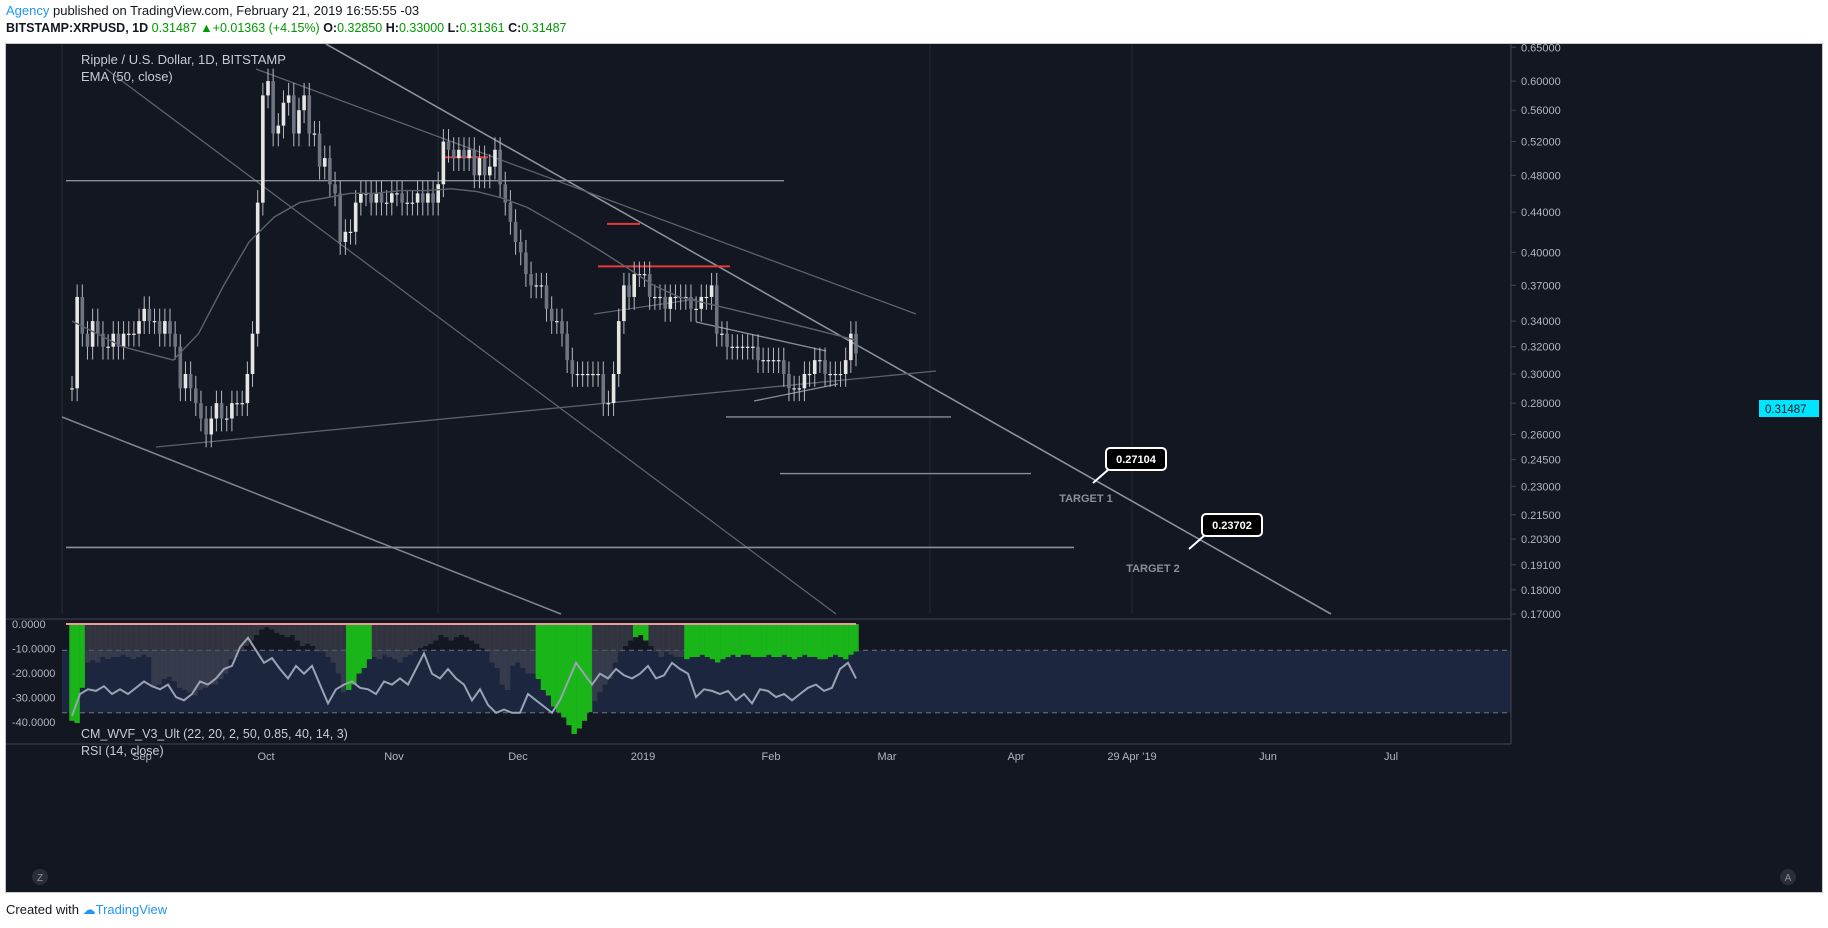 The image size is (1828, 928). I want to click on ema-layer, so click(464, 274).